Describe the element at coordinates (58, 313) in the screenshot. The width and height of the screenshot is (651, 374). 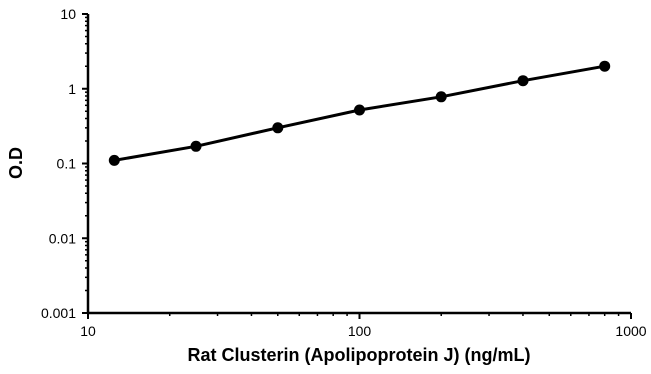
I see `y-tick-label: 0.001` at that location.